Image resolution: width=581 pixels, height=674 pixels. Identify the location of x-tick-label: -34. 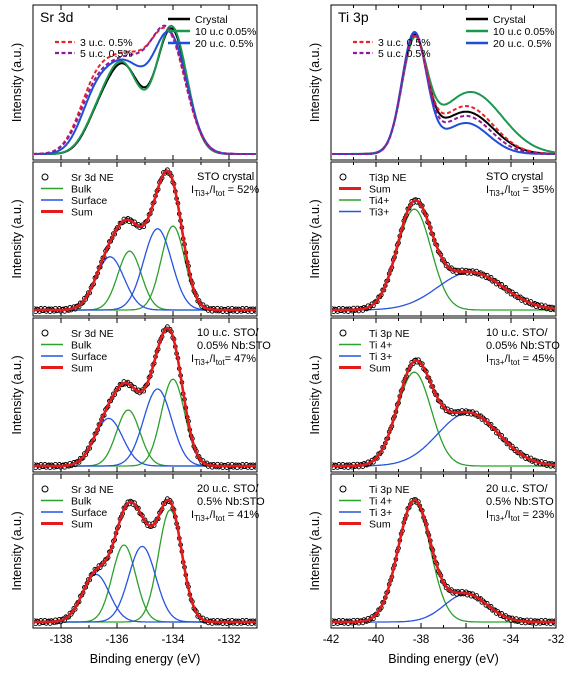
(511, 640).